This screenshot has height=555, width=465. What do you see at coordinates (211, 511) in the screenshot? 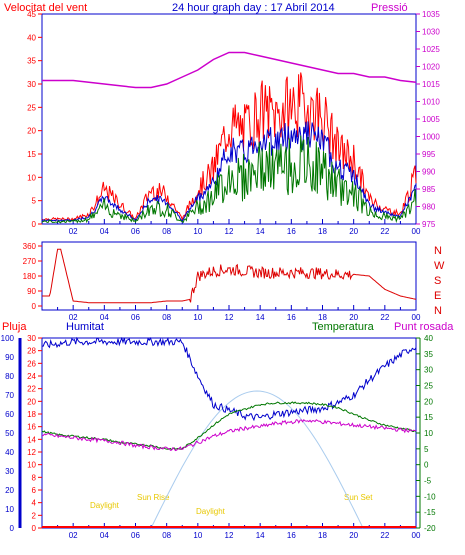
I see `daylight-mid-label: Daylight` at bounding box center [211, 511].